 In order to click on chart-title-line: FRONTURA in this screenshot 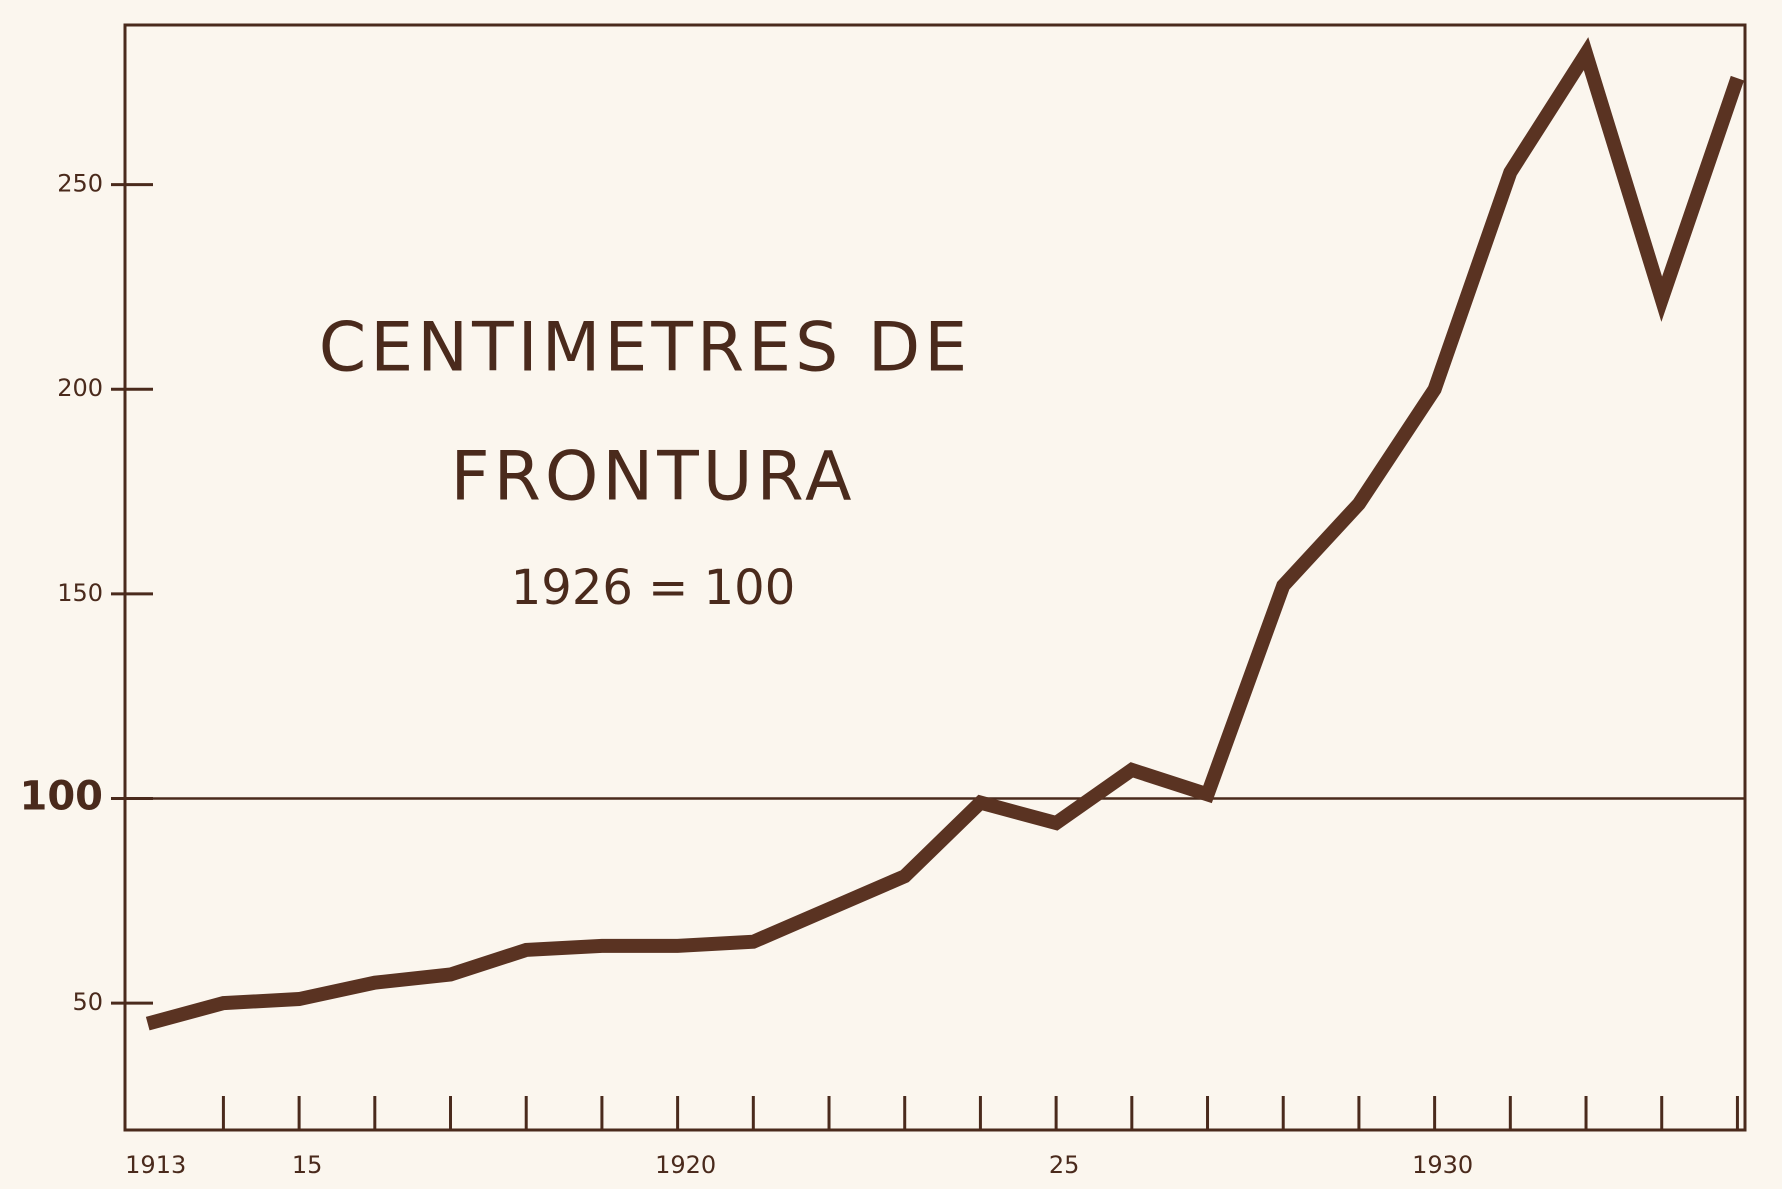, I will do `click(652, 477)`.